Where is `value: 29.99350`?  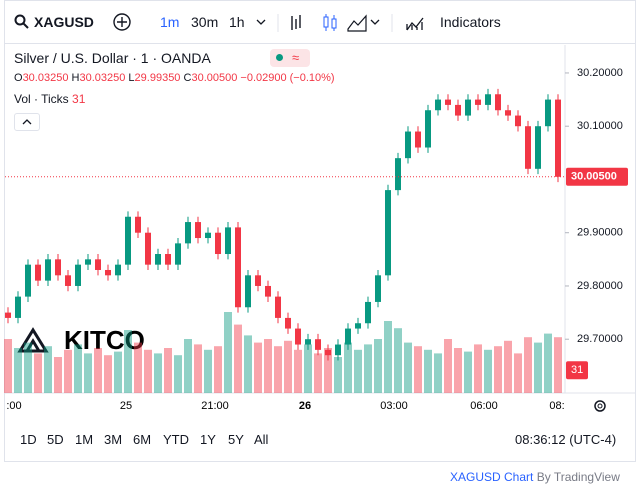 value: 29.99350 is located at coordinates (157, 78).